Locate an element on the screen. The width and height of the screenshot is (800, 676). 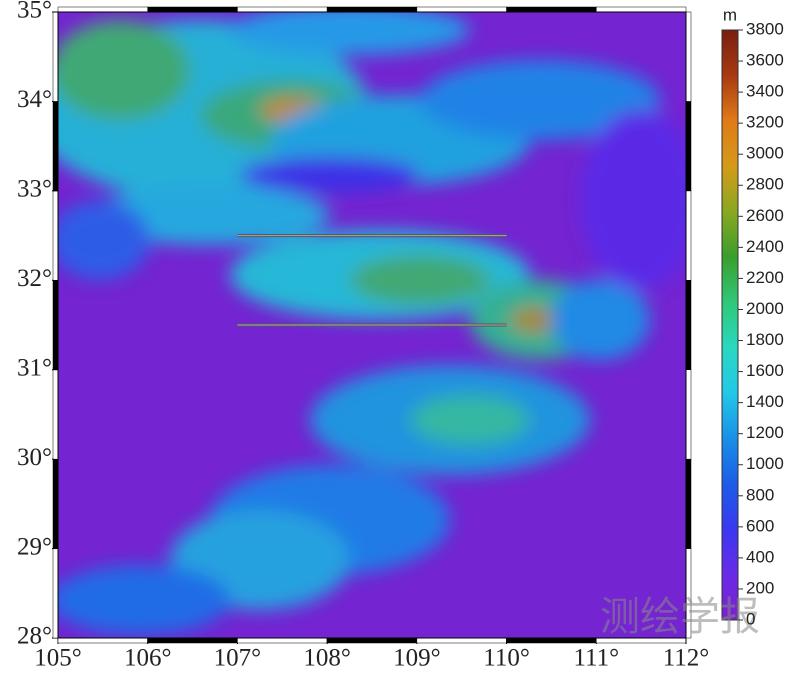
colorbar-label: 2000 is located at coordinates (765, 308).